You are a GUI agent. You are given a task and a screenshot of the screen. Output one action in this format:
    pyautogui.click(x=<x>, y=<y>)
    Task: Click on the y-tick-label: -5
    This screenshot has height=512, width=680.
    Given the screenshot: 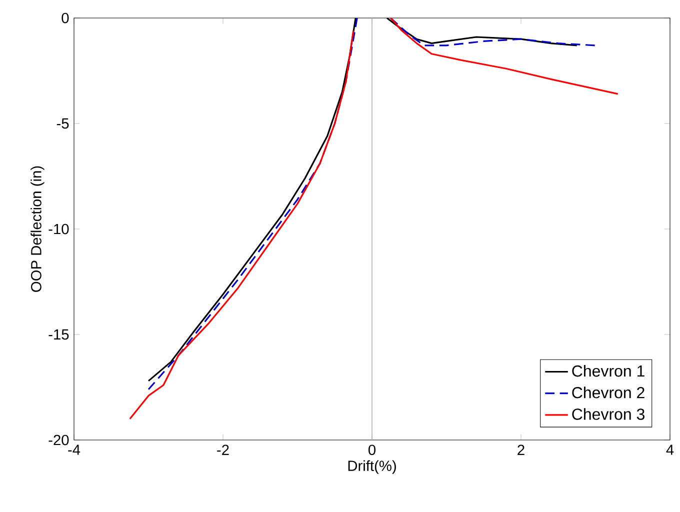 What is the action you would take?
    pyautogui.click(x=62, y=123)
    